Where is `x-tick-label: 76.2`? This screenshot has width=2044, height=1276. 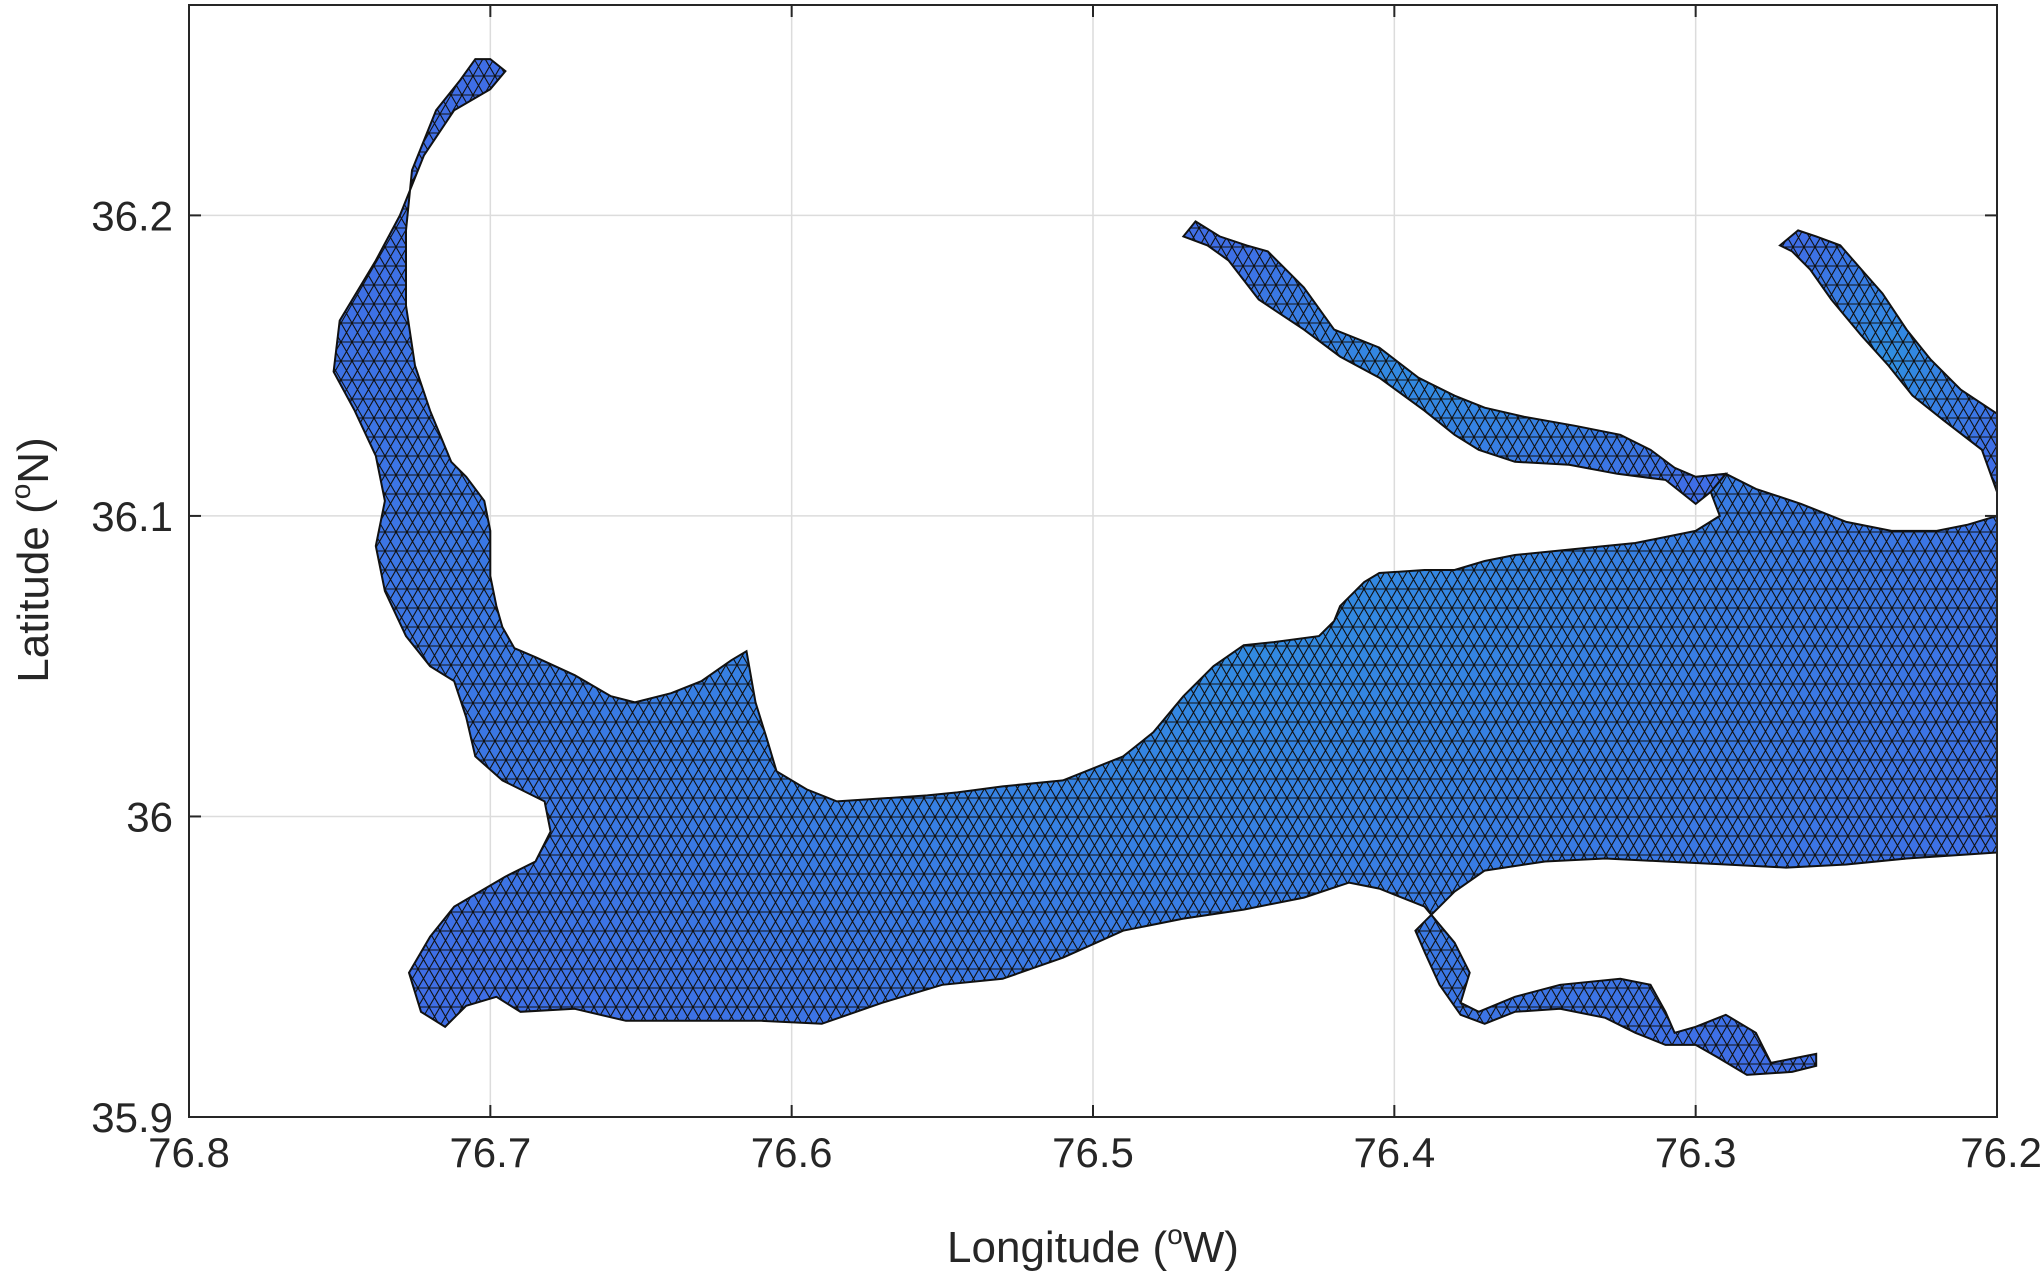 x-tick-label: 76.2 is located at coordinates (2001, 1152).